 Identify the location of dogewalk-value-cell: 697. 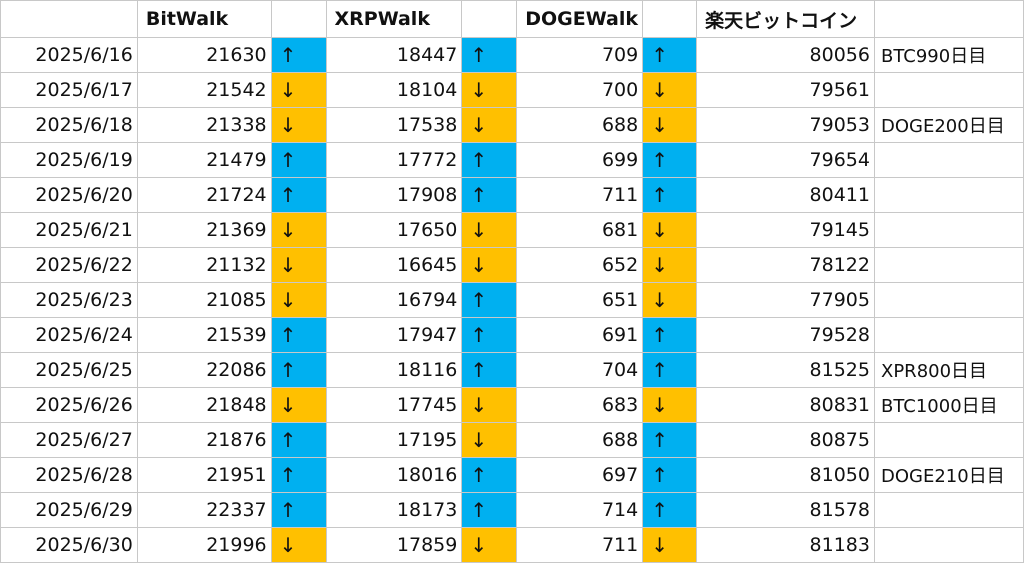
(580, 475).